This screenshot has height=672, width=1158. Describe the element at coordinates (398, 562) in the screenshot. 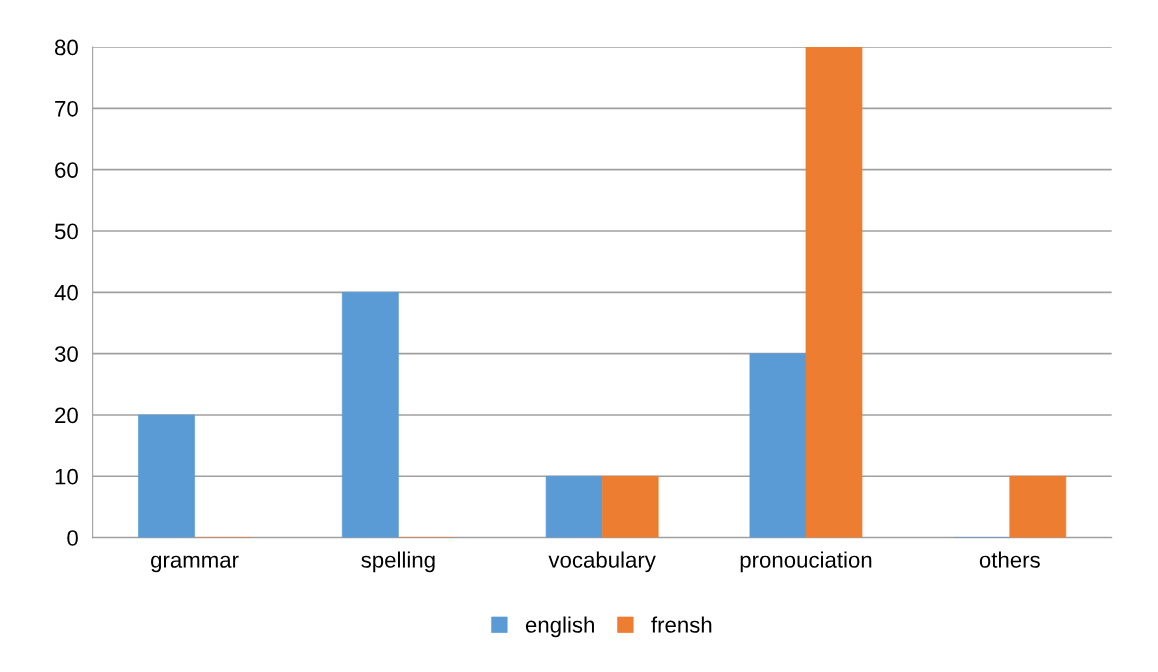

I see `x-tick-label: spelling` at that location.